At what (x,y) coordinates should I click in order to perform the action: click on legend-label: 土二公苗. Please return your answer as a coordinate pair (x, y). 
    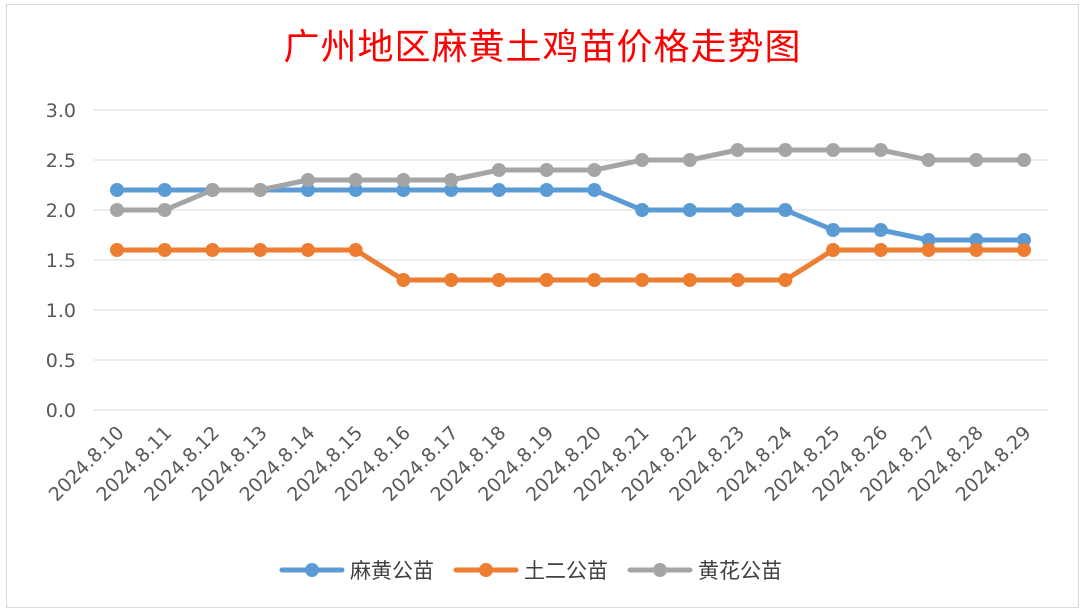
    Looking at the image, I should click on (566, 571).